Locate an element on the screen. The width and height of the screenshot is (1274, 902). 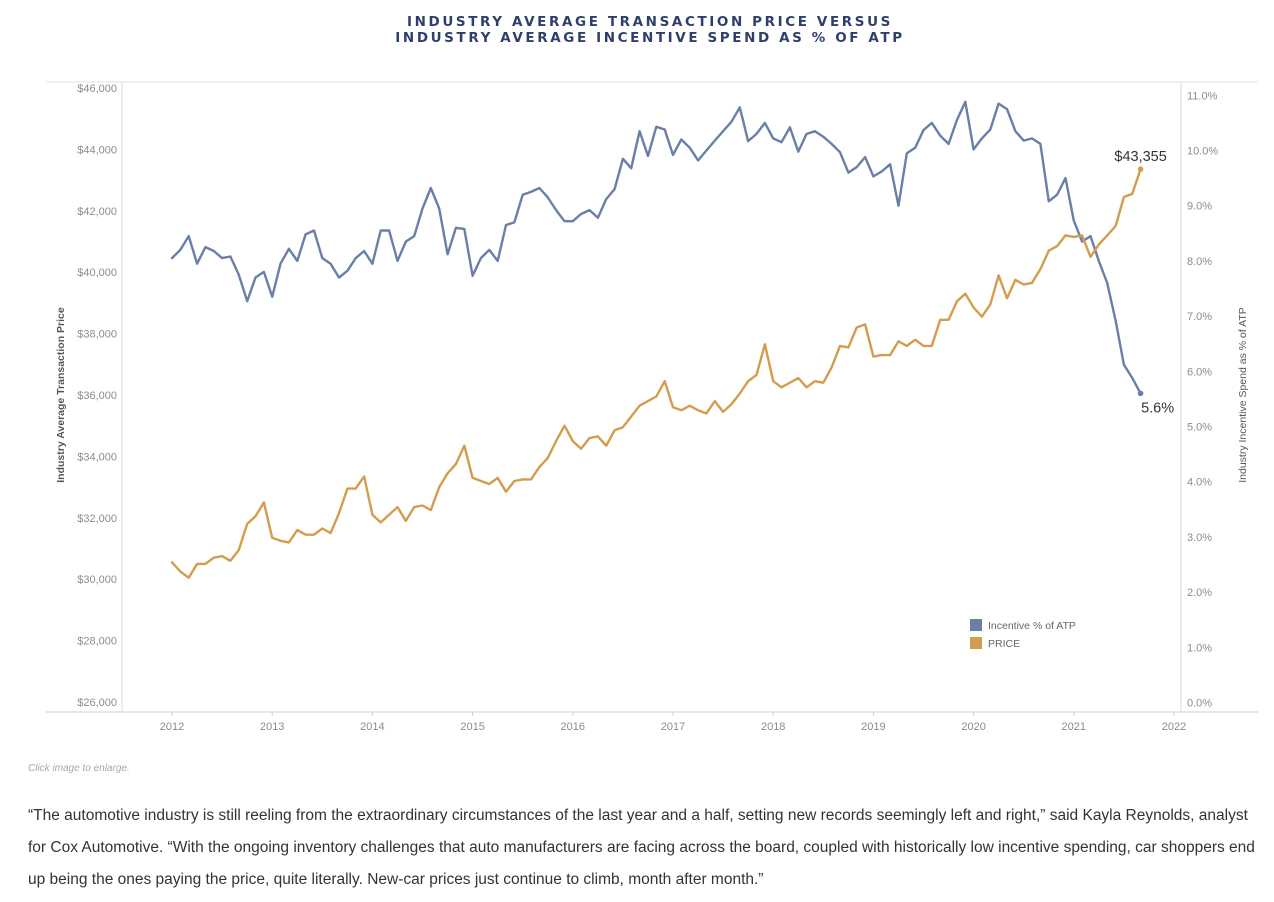
x-tick-label: 2012 is located at coordinates (172, 727).